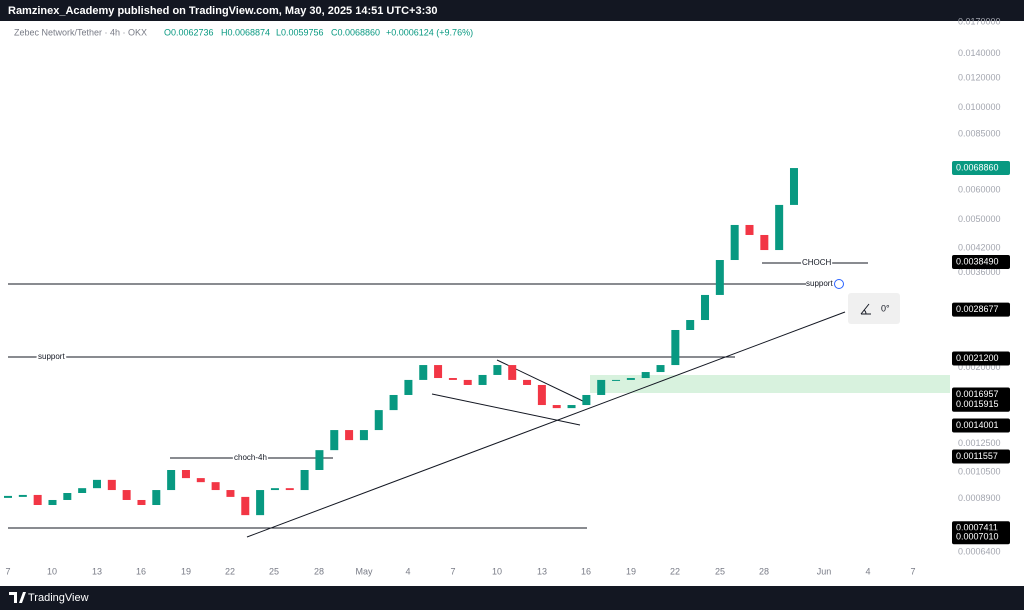 This screenshot has height=610, width=1024. What do you see at coordinates (977, 309) in the screenshot?
I see `price-label: 0.0028677` at bounding box center [977, 309].